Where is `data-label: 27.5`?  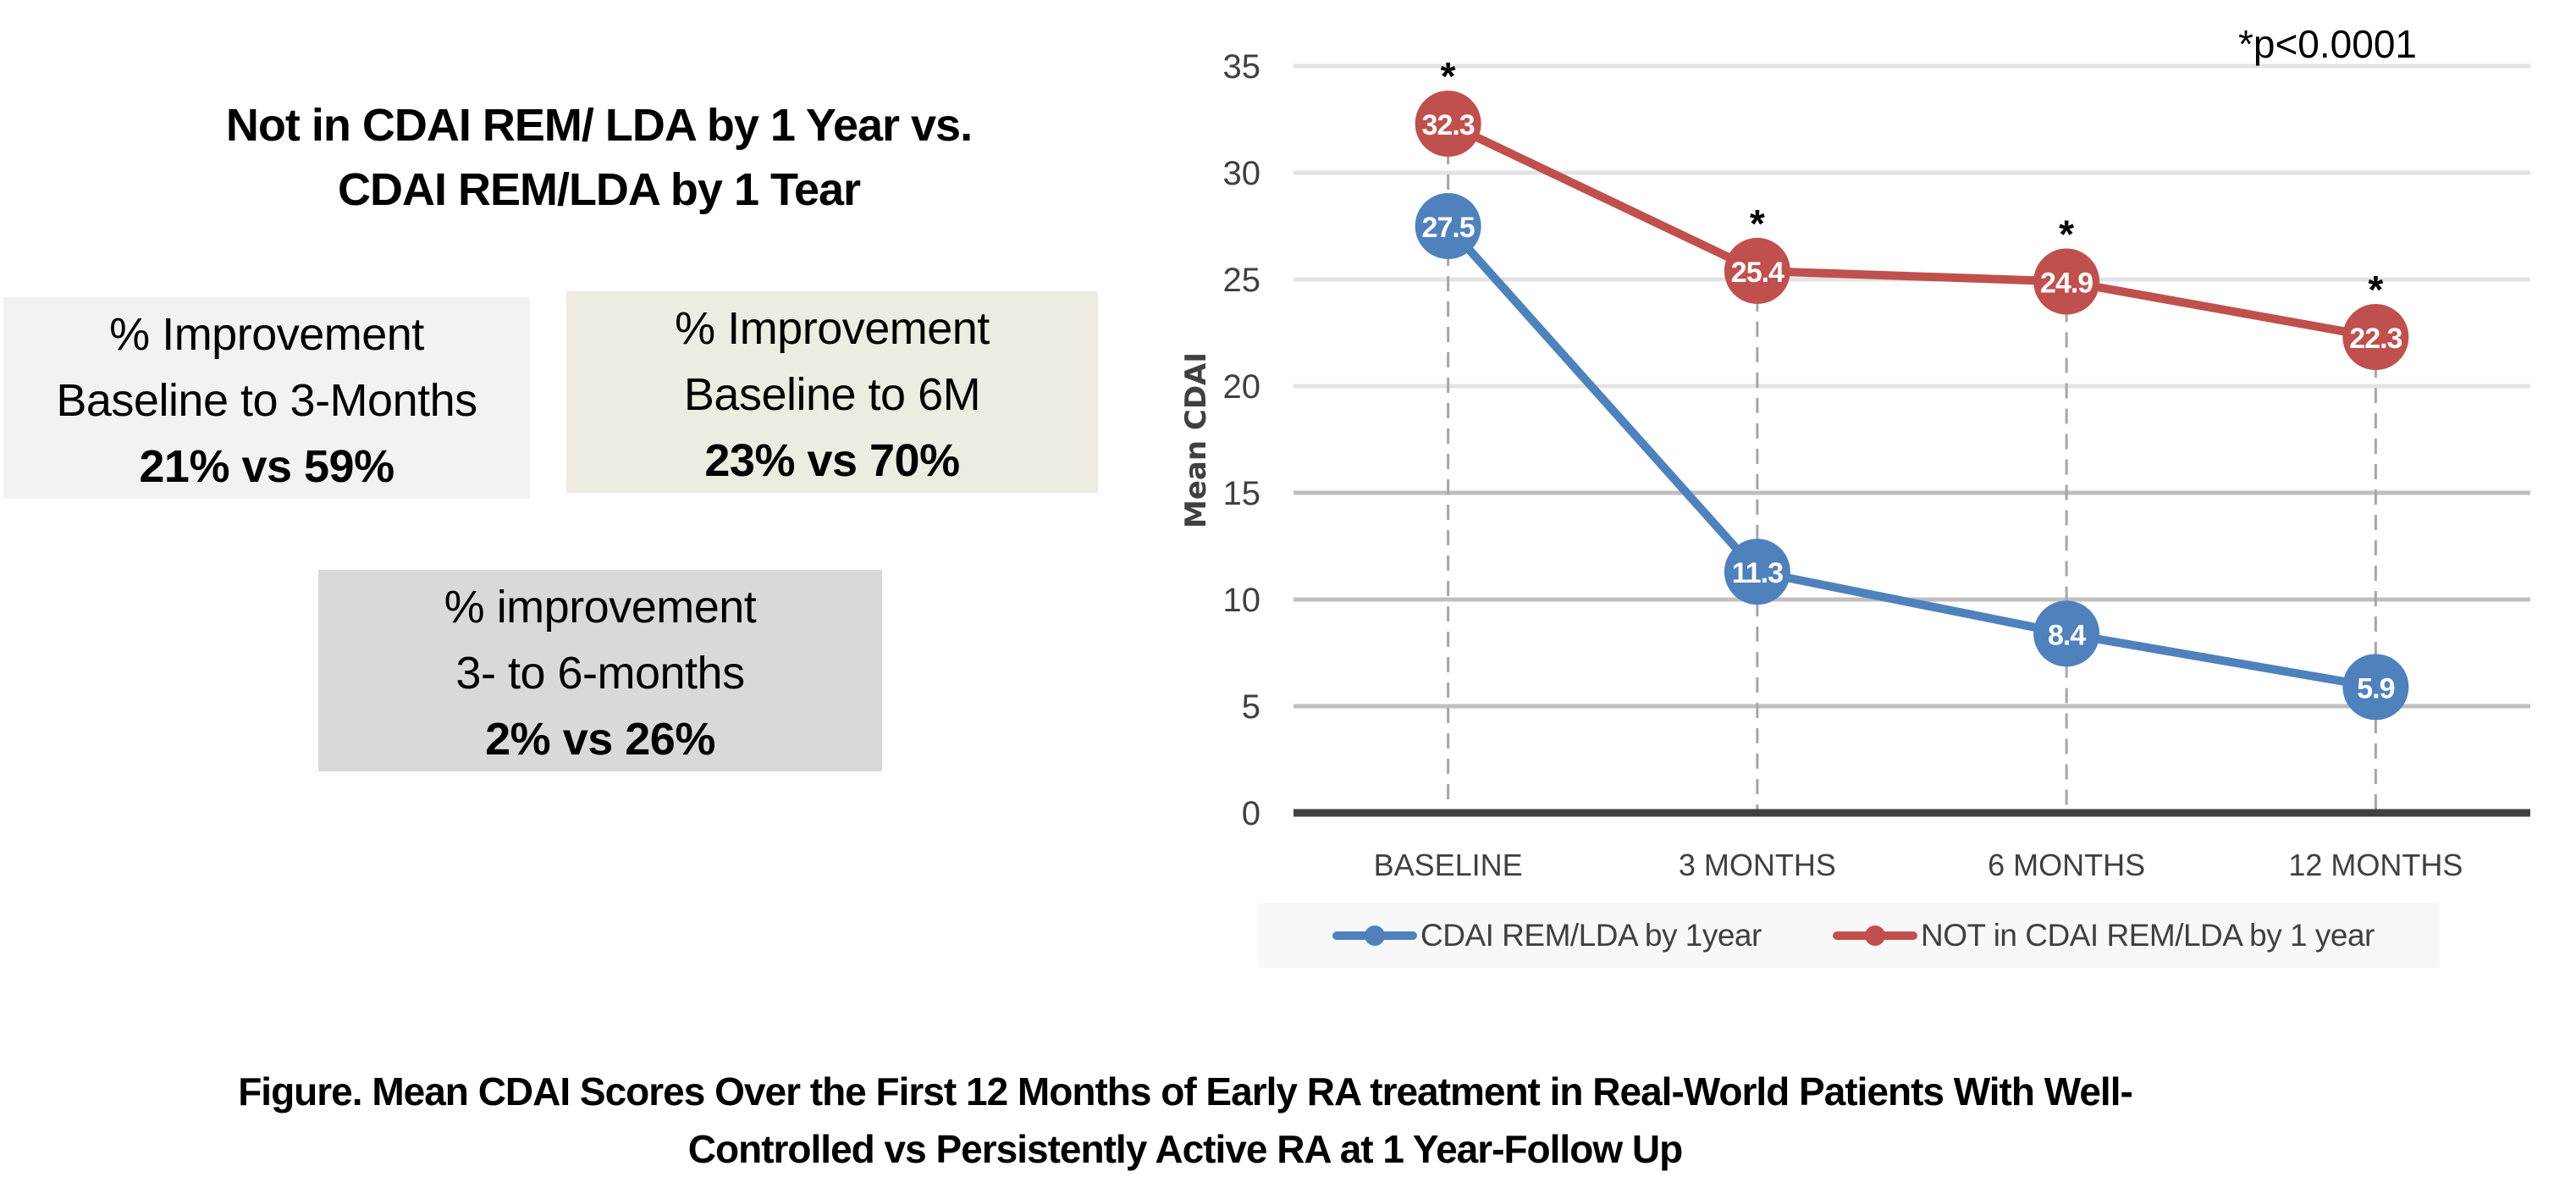
data-label: 27.5 is located at coordinates (1448, 228).